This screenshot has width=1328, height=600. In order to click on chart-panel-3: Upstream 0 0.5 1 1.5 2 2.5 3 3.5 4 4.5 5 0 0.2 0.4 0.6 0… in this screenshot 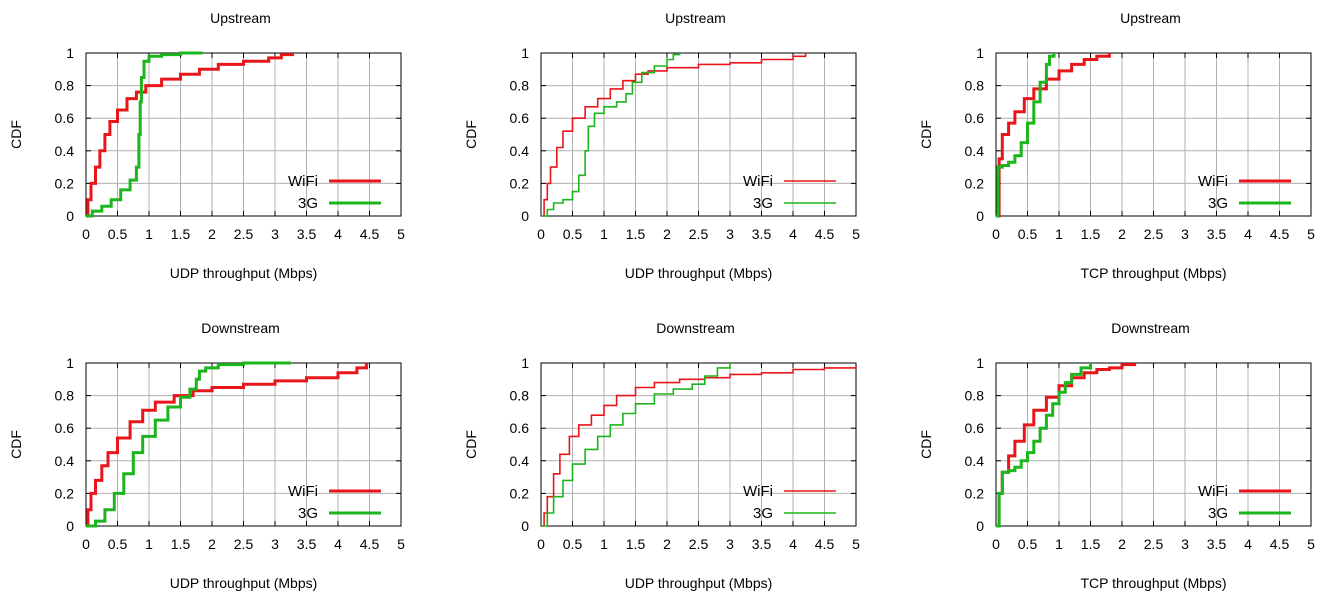, I will do `click(1116, 145)`.